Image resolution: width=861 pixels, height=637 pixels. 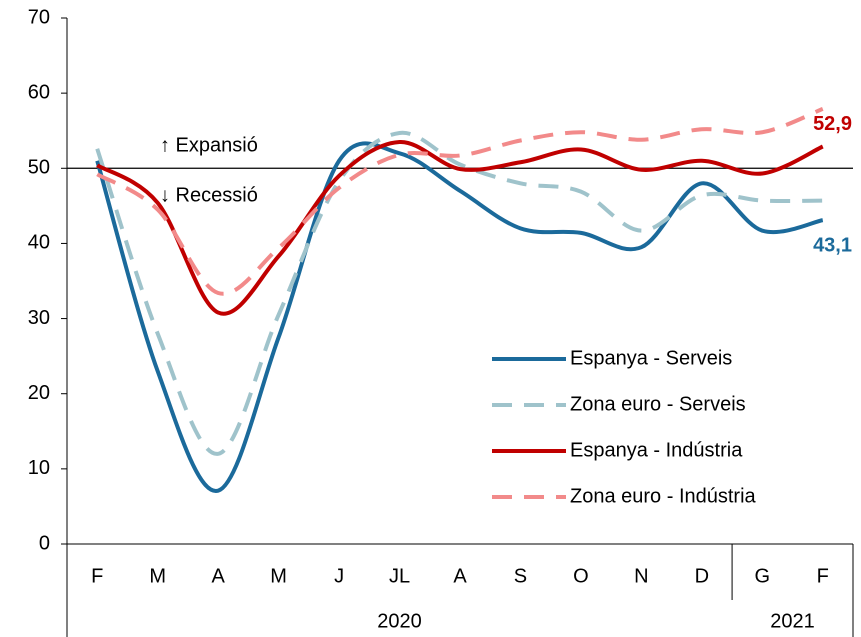 What do you see at coordinates (663, 496) in the screenshot?
I see `legend-label: Zona euro - Indústria` at bounding box center [663, 496].